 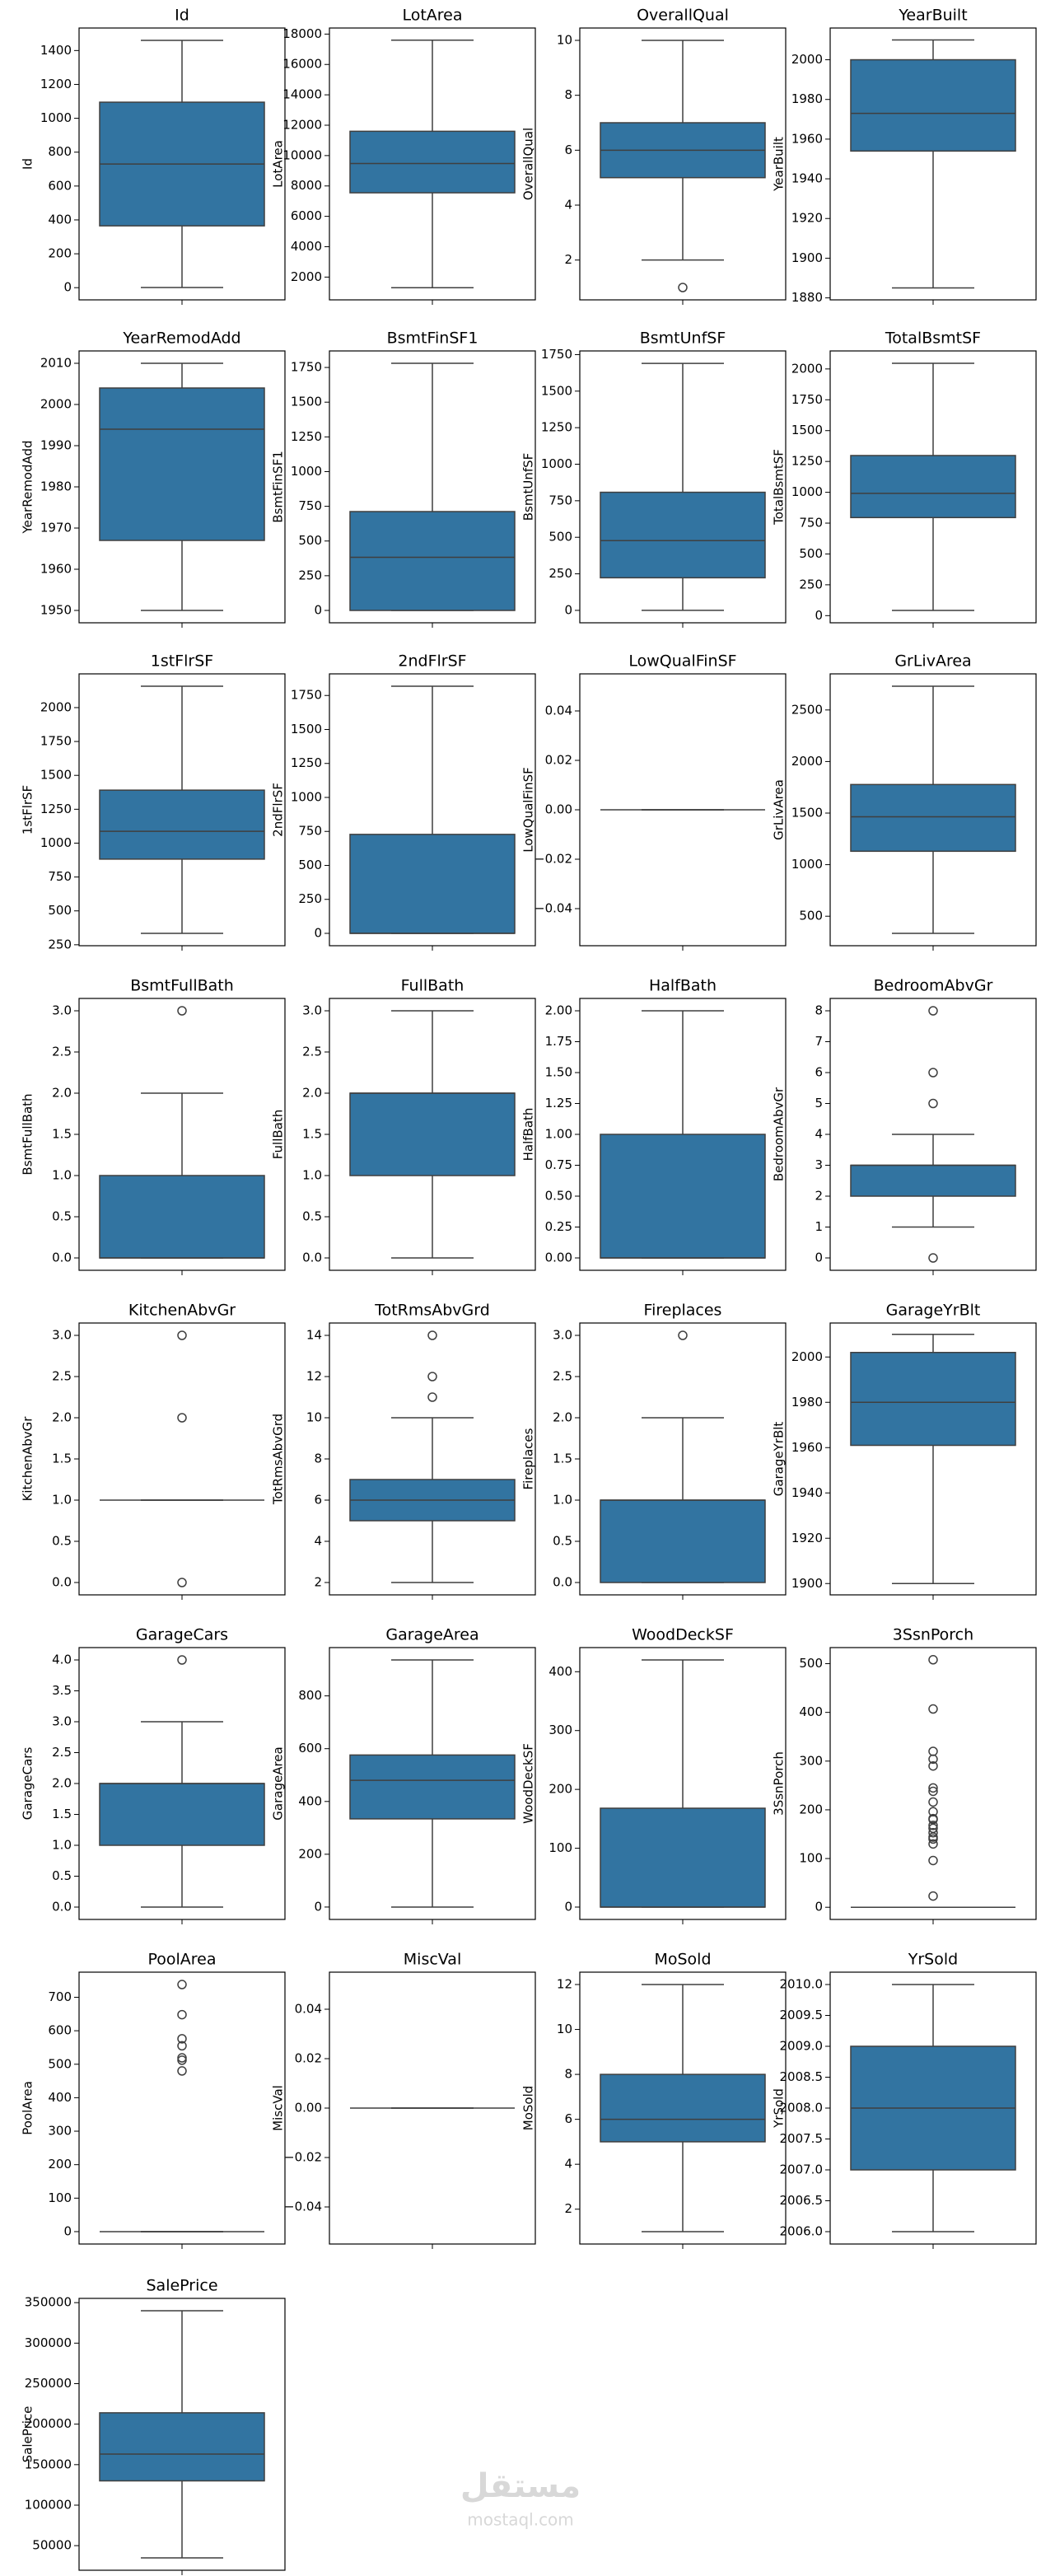 I want to click on y-tick-label: 1, so click(x=819, y=1226).